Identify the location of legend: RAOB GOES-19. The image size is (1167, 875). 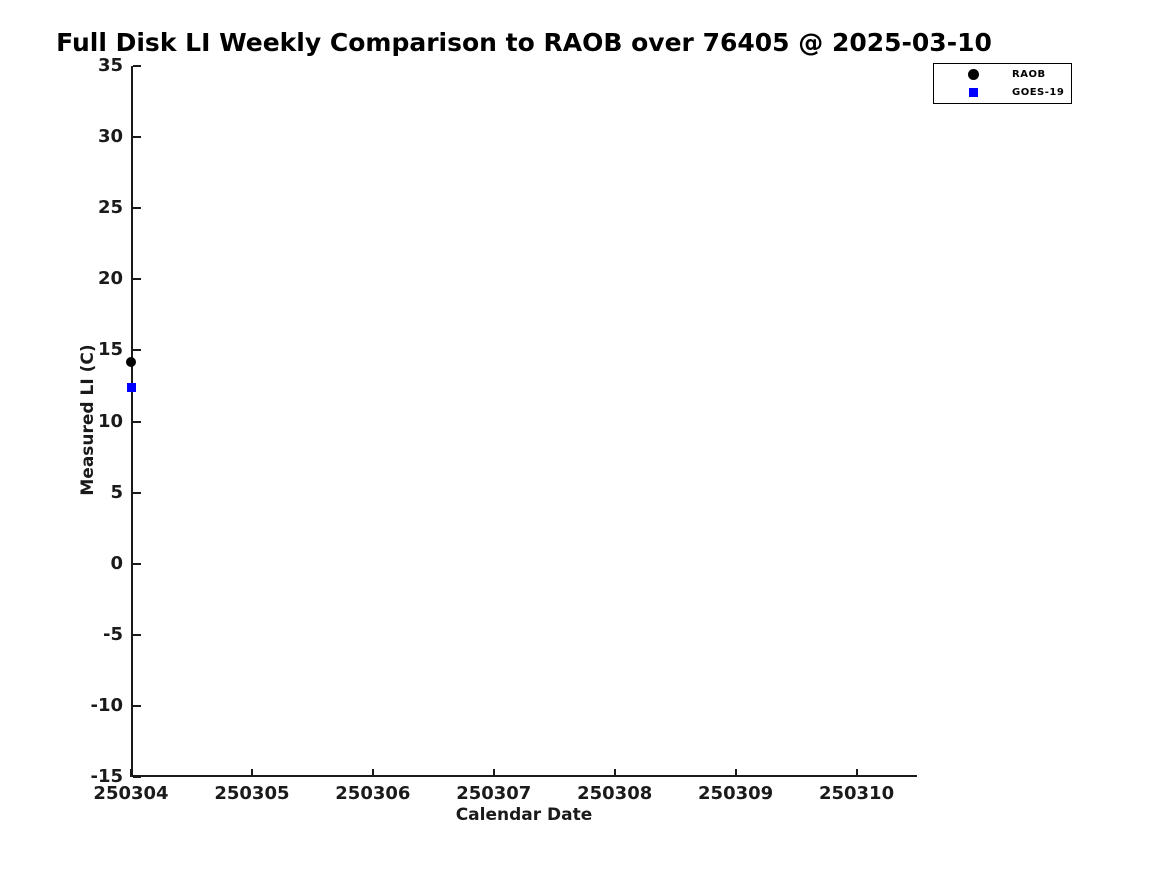
(1002, 83).